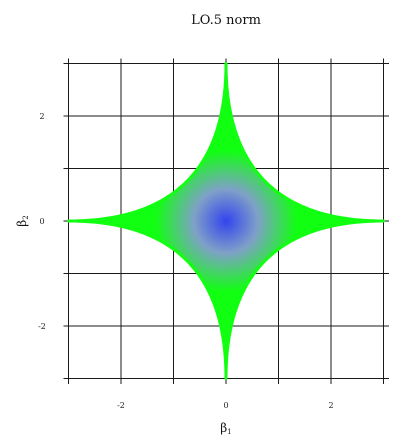 The image size is (414, 448). Describe the element at coordinates (26, 217) in the screenshot. I see `y-axis-label-sub: 2` at that location.